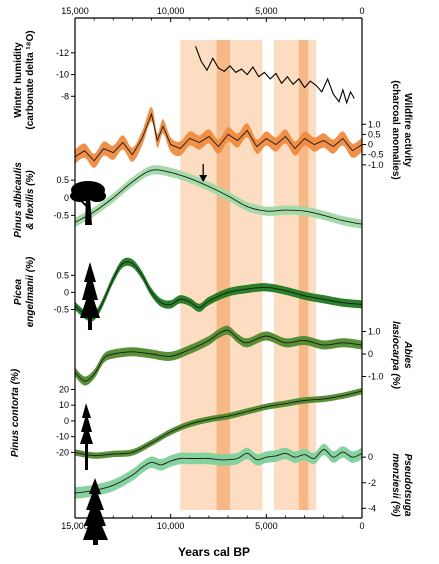 Image resolution: width=439 pixels, height=564 pixels. Describe the element at coordinates (372, 508) in the screenshot. I see `y-tick-label-pseudotsuga: -4` at that location.